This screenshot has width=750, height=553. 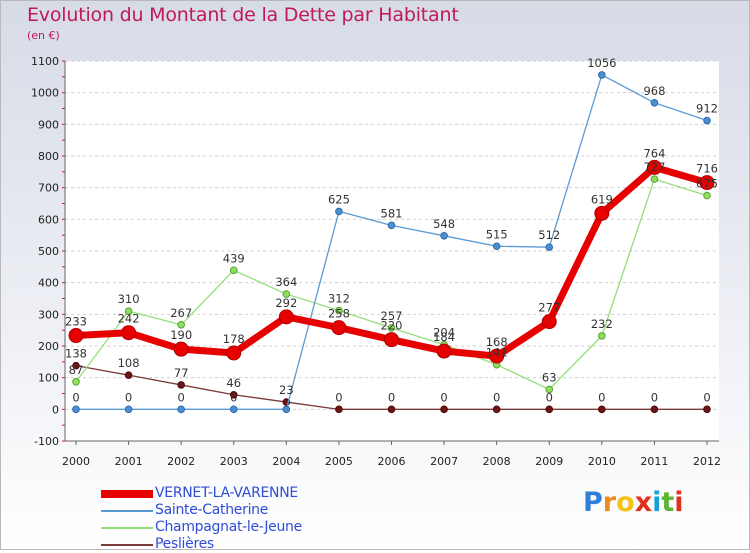 I want to click on x-tick-label: 2010, so click(x=602, y=461).